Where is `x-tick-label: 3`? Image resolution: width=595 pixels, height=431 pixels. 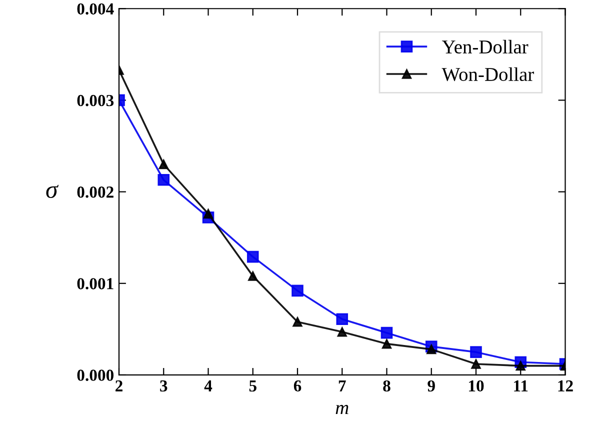 x-tick-label: 3 is located at coordinates (164, 386).